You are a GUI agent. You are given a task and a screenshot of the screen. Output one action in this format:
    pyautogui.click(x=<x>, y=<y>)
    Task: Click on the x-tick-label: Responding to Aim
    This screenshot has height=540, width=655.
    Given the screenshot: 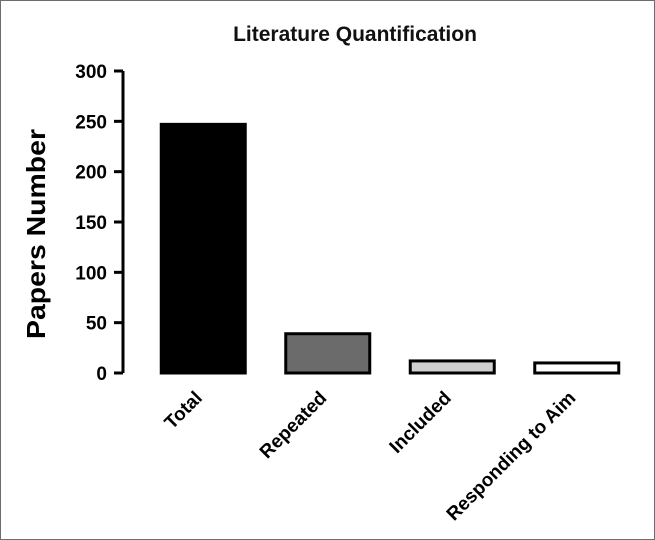 What is the action you would take?
    pyautogui.click(x=511, y=456)
    